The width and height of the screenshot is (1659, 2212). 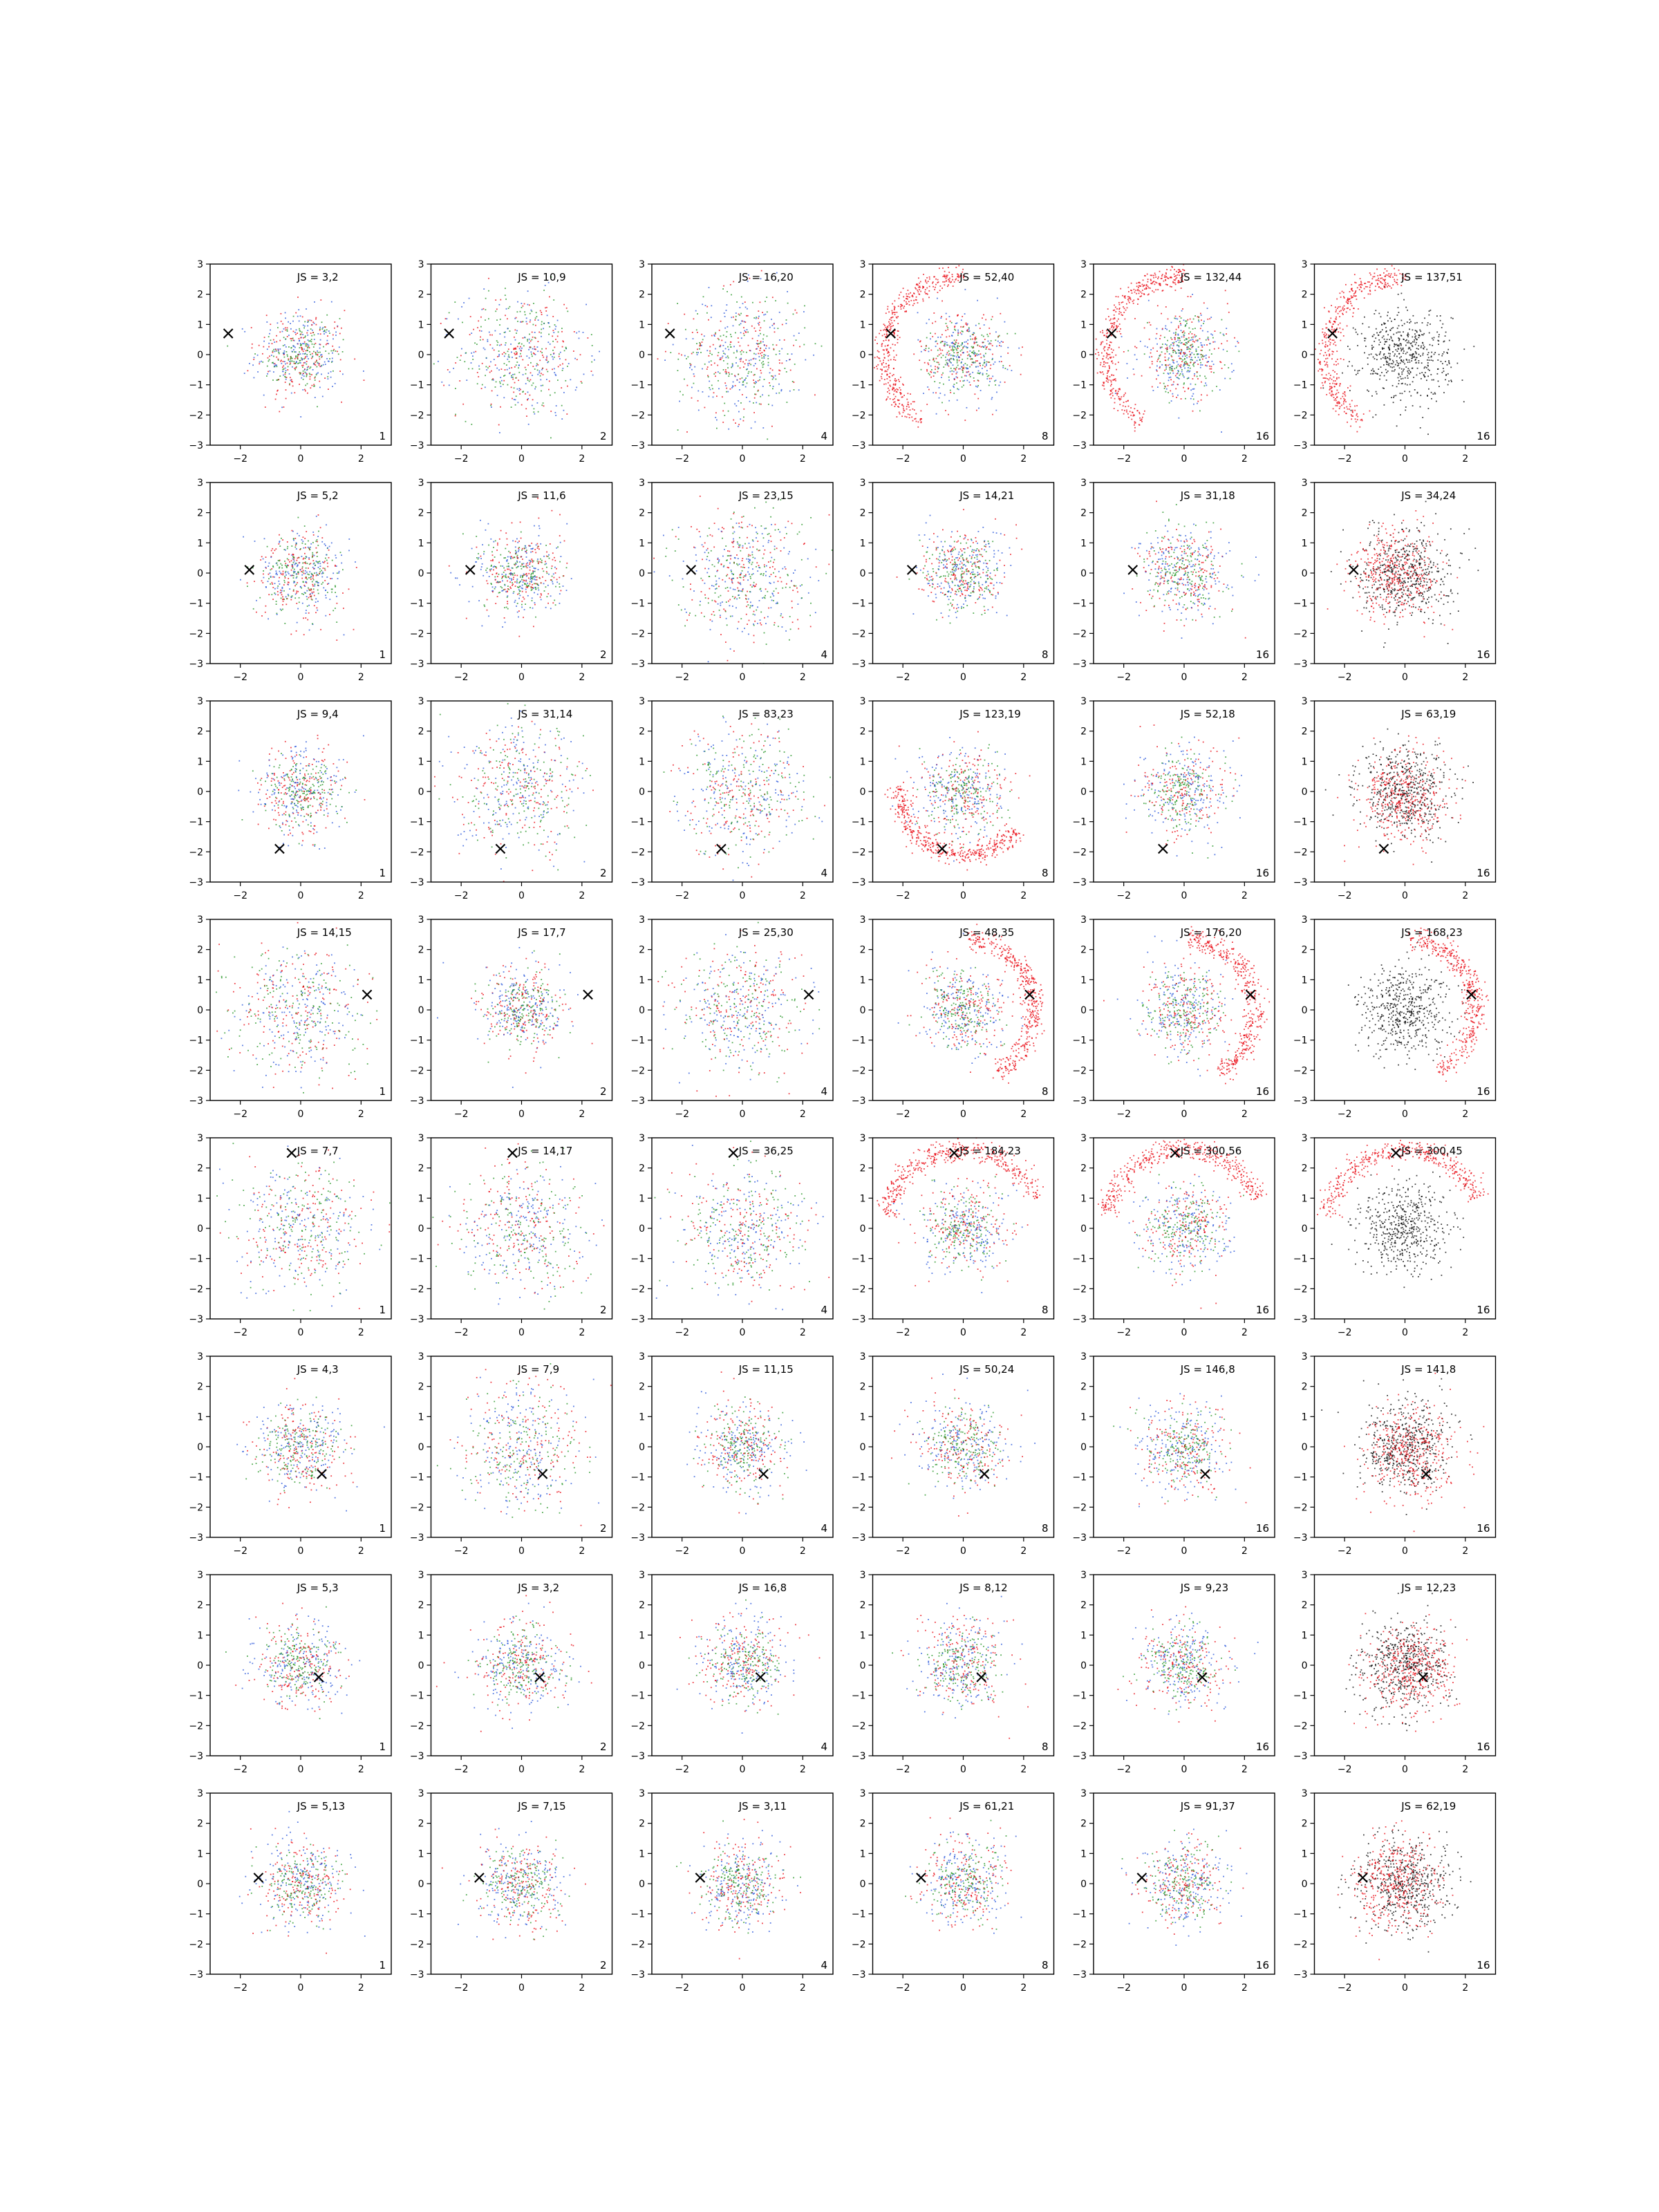 I want to click on y-tick-label: −2, so click(x=196, y=415).